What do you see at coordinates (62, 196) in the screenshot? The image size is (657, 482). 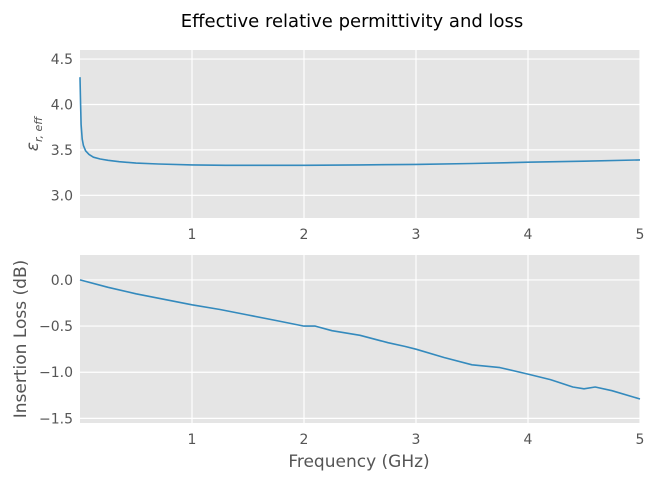 I see `y-tick-label: 3.0` at bounding box center [62, 196].